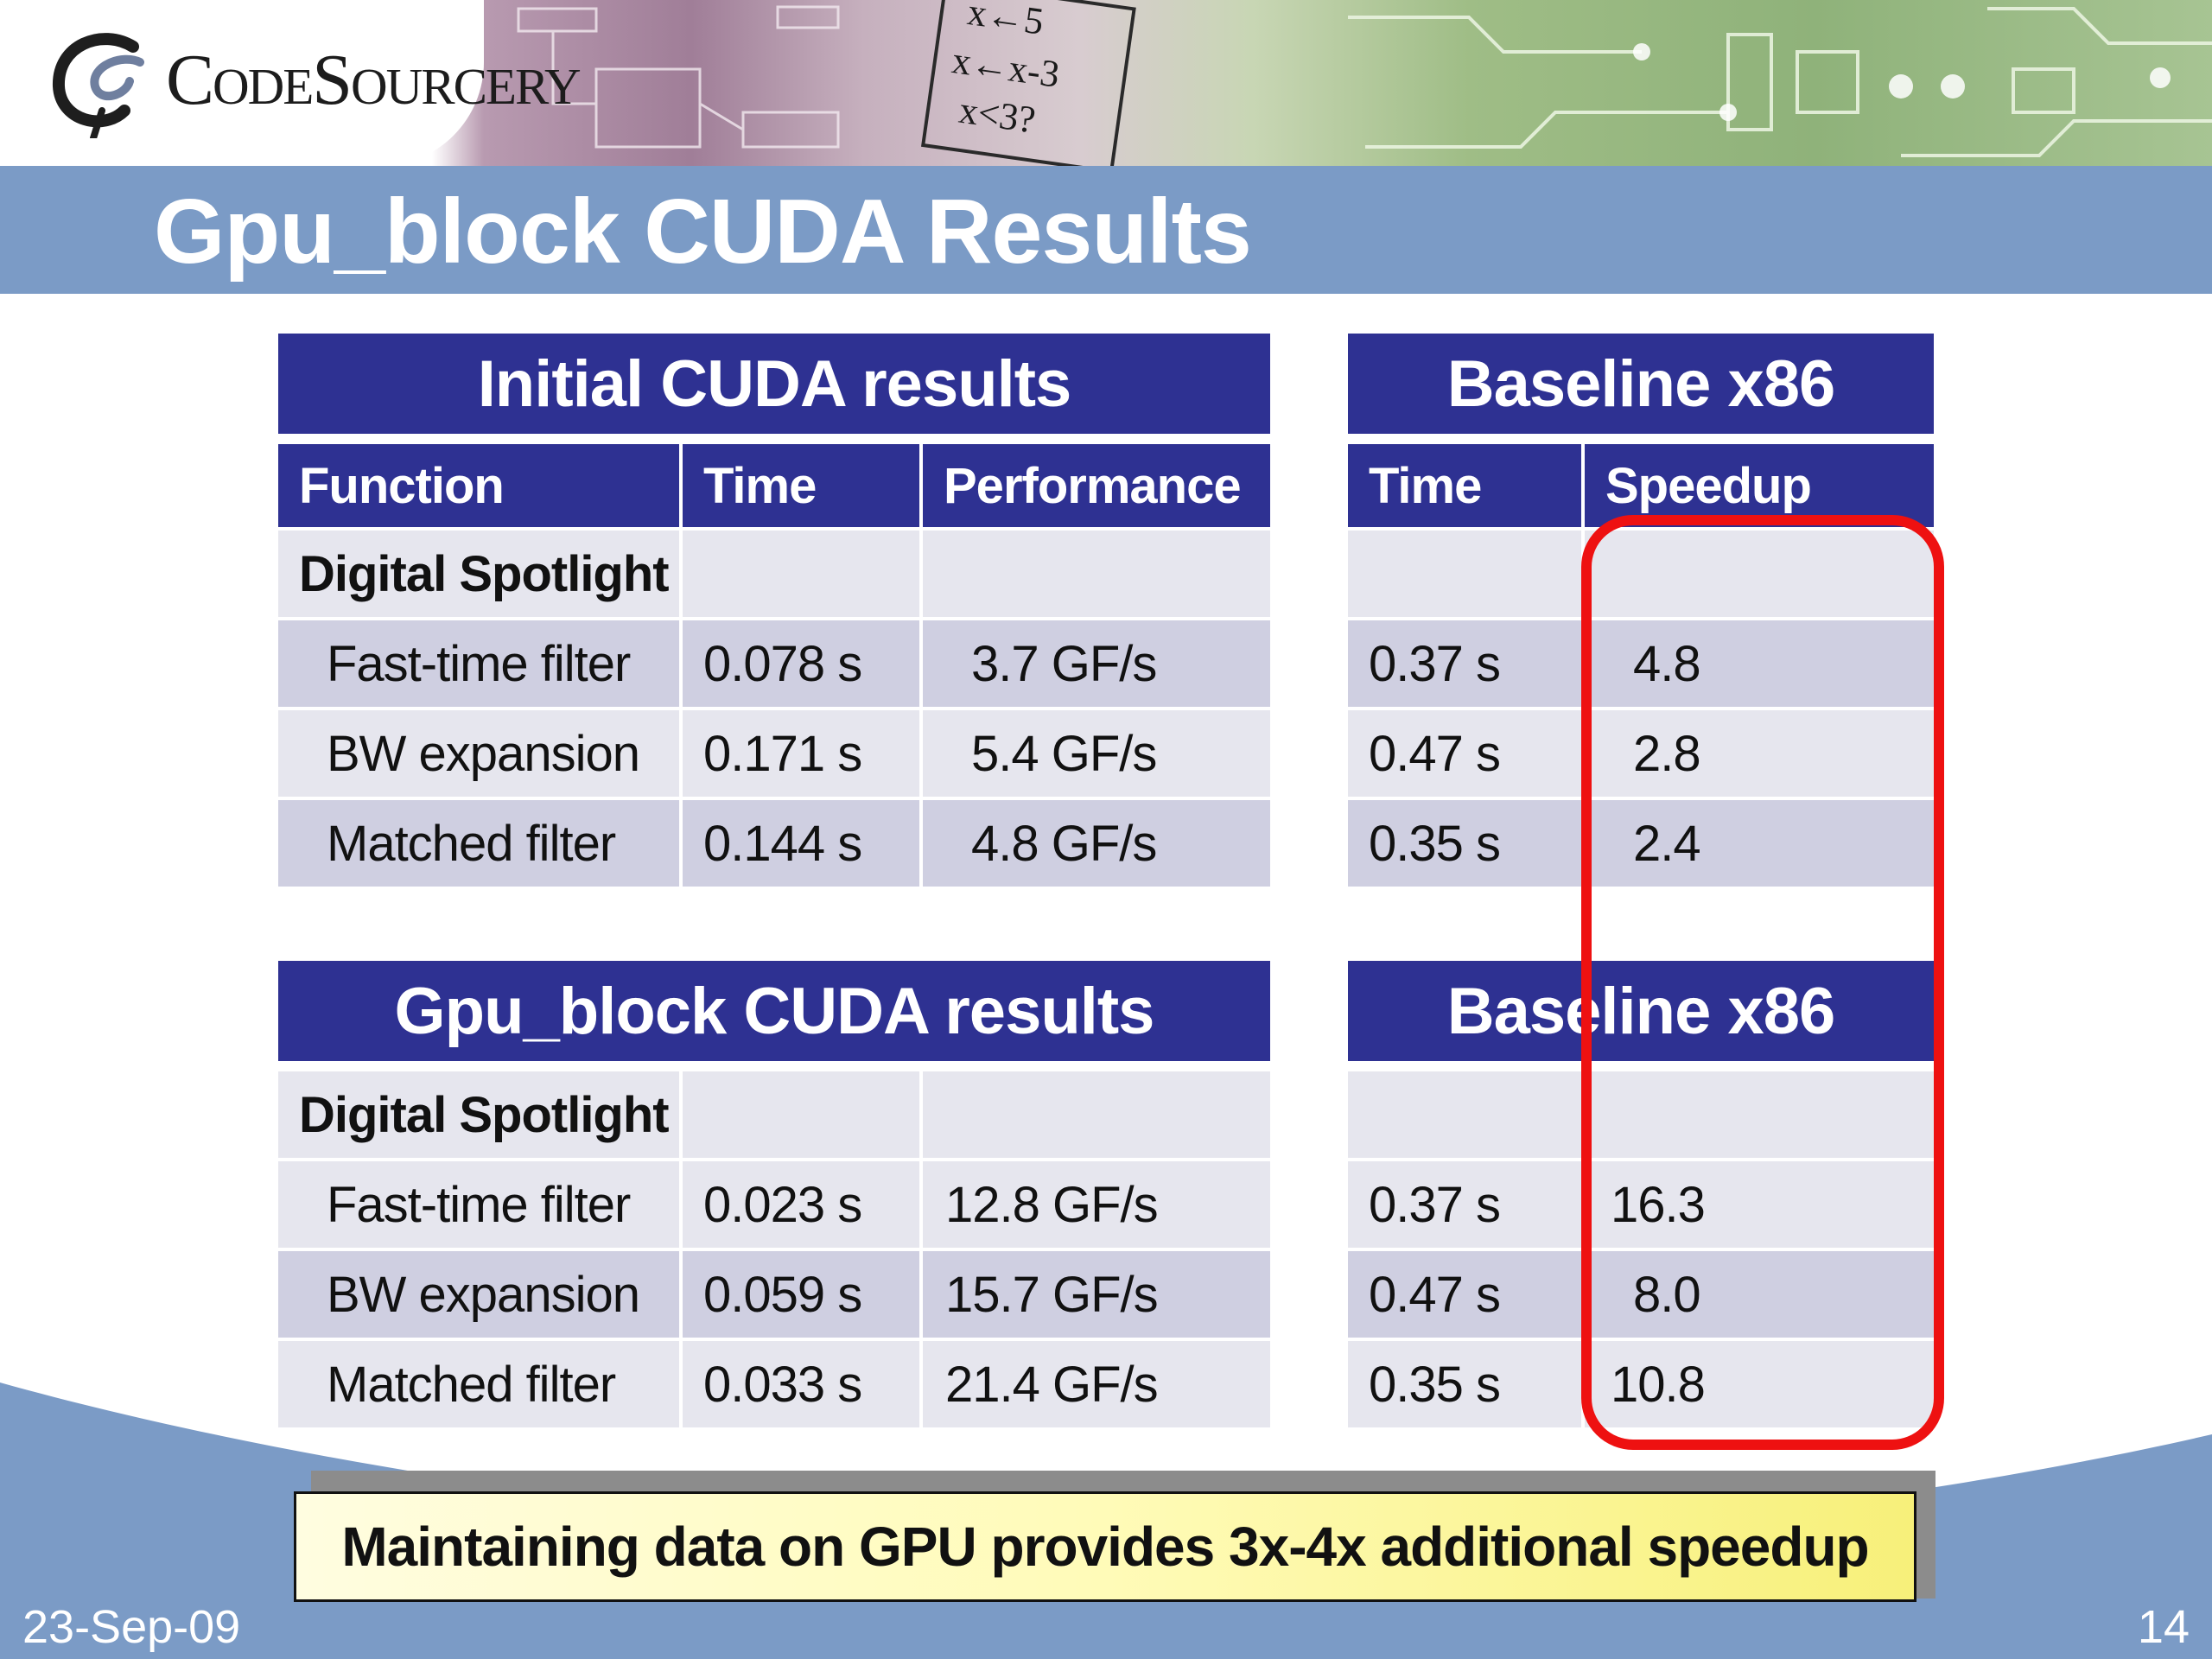 Image resolution: width=2212 pixels, height=1659 pixels. Describe the element at coordinates (802, 1205) in the screenshot. I see `time-cell: 0.023 s` at that location.